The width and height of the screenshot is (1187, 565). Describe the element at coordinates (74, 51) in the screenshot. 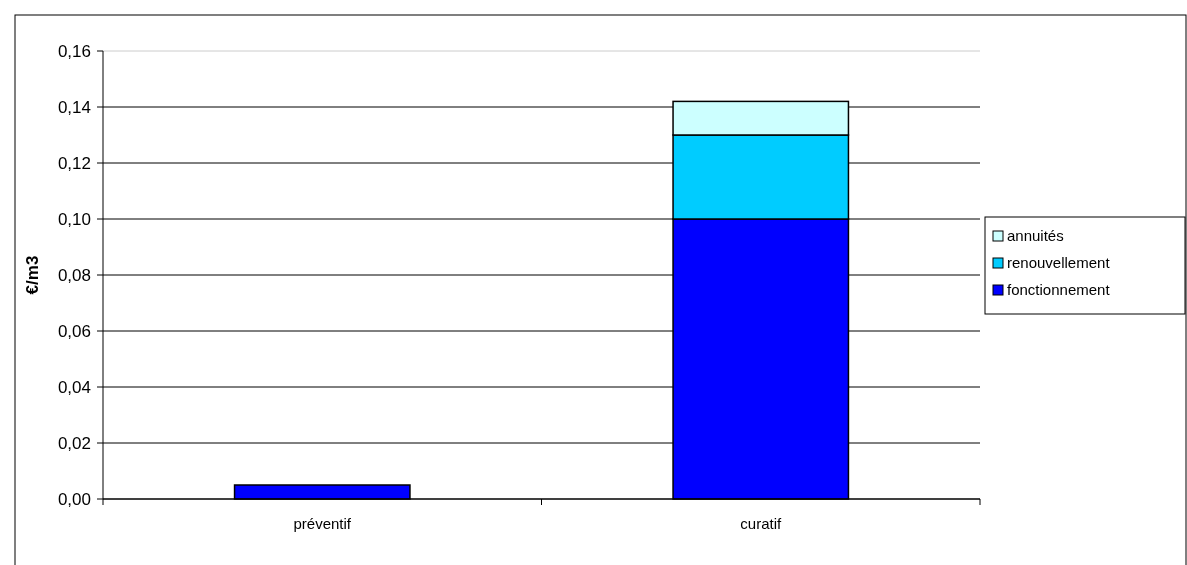

I see `y-tick-label: 0,16` at that location.